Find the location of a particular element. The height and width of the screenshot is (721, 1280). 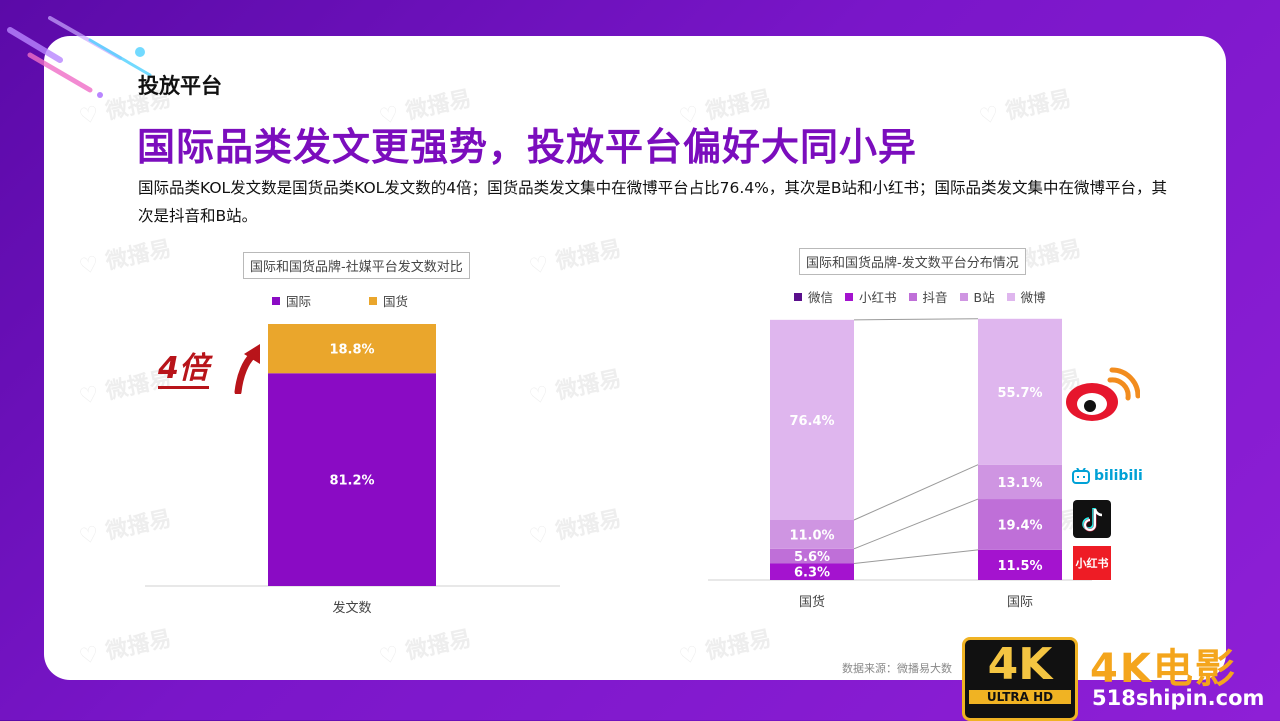

four-times-annotation: 4倍 is located at coordinates (183, 370).